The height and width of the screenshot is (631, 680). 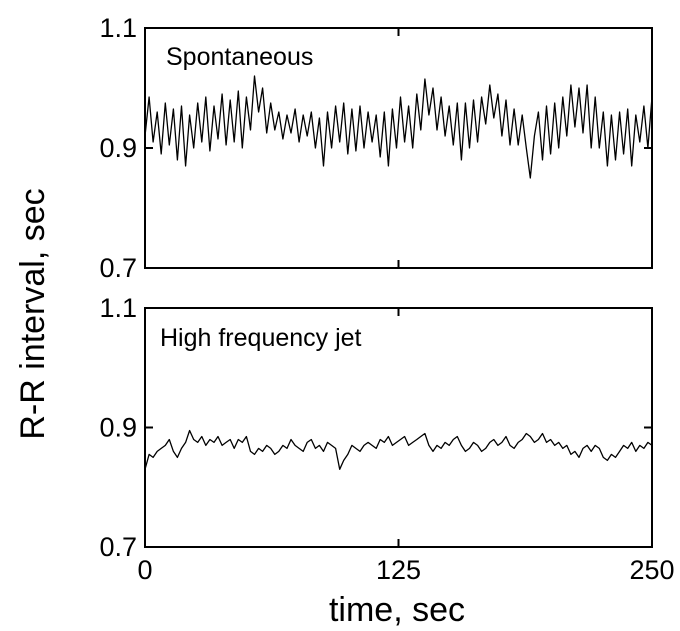 What do you see at coordinates (239, 57) in the screenshot?
I see `spontaneous-panel-title: Spontaneous` at bounding box center [239, 57].